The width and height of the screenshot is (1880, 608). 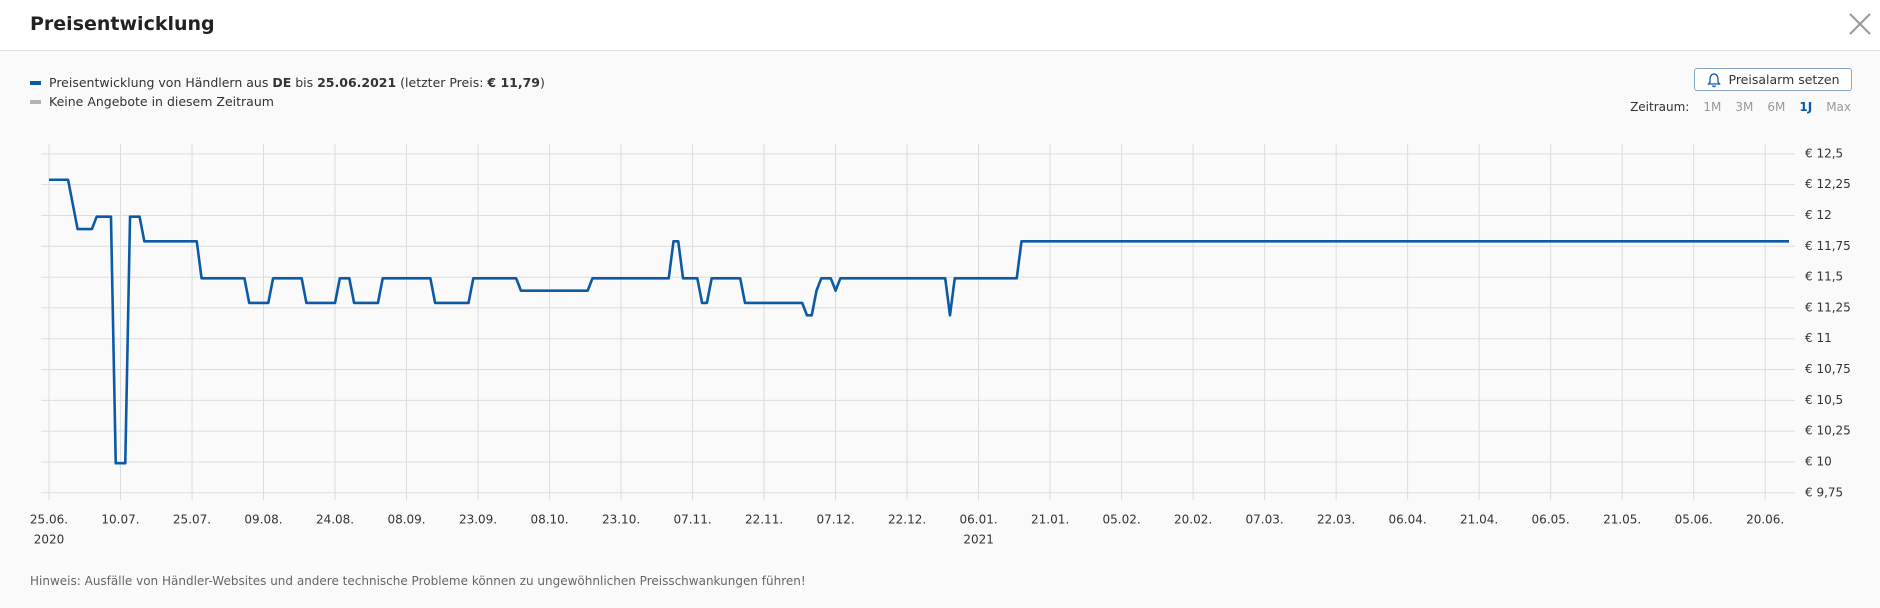 I want to click on x-tick-label: 24.08., so click(x=335, y=520).